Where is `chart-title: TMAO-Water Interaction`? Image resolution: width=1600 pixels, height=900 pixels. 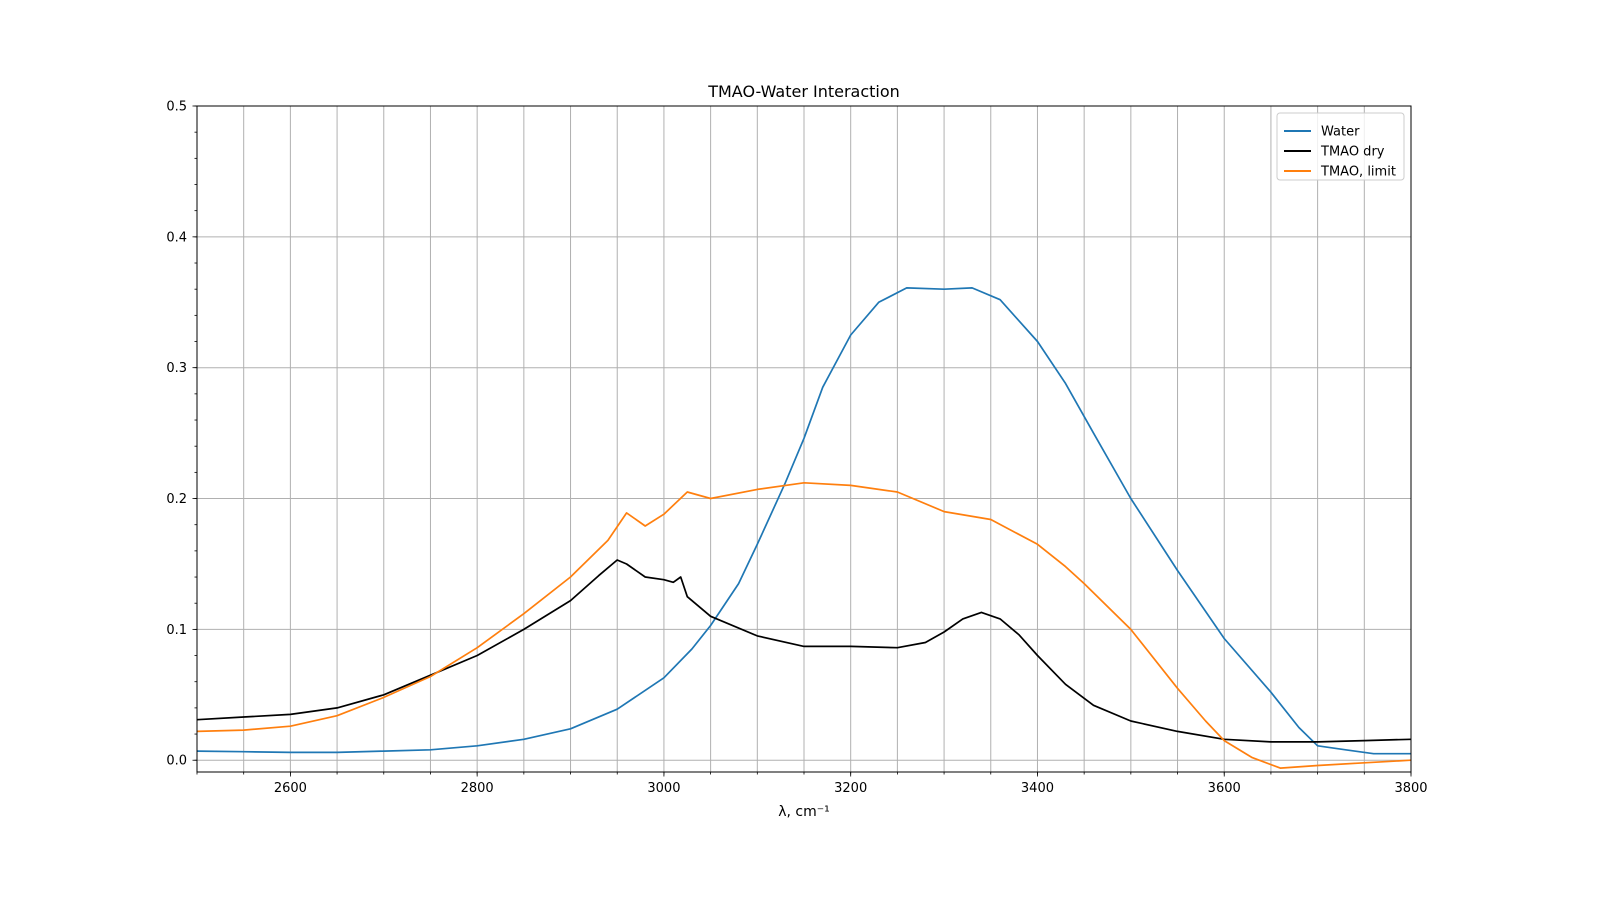 chart-title: TMAO-Water Interaction is located at coordinates (803, 91).